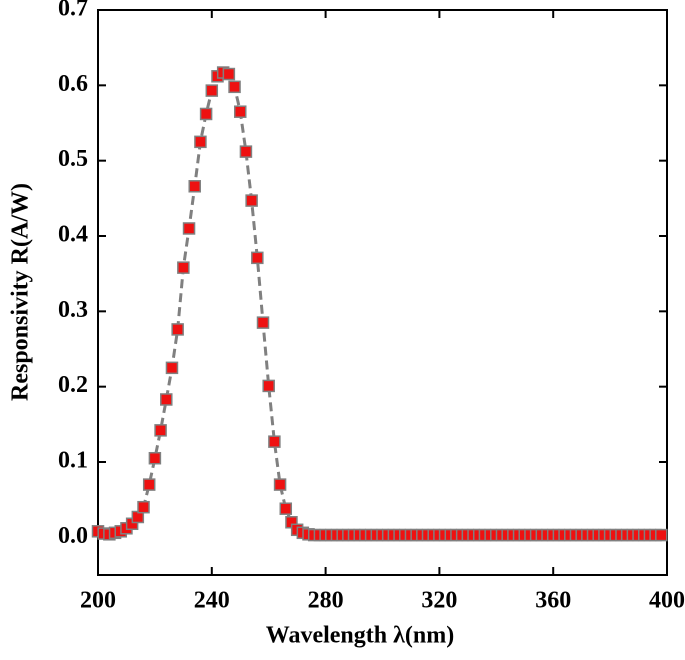 The image size is (685, 660). What do you see at coordinates (73, 11) in the screenshot?
I see `y-tick-label: 0.7` at bounding box center [73, 11].